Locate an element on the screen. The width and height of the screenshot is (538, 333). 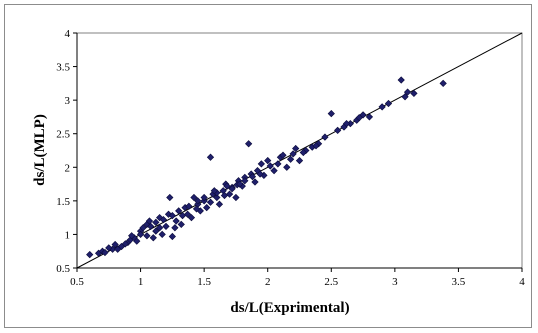
x-tick-label: 2 is located at coordinates (268, 282).